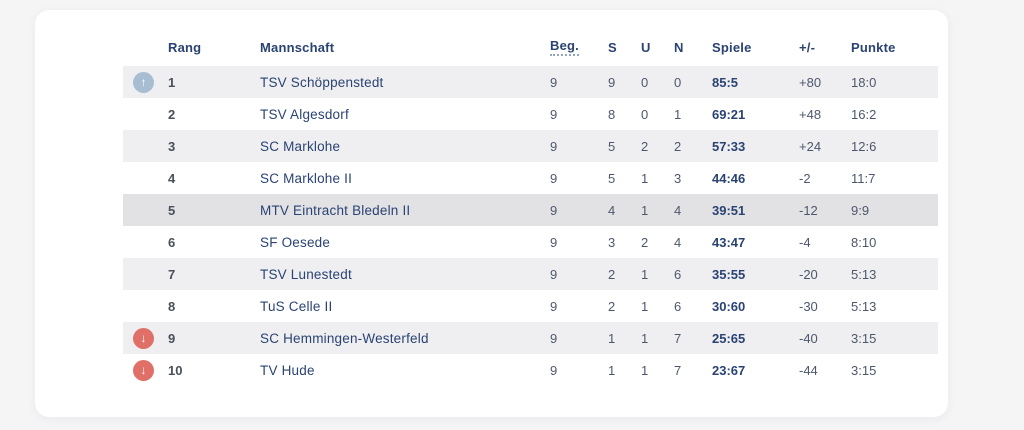 The width and height of the screenshot is (1024, 430). What do you see at coordinates (729, 306) in the screenshot?
I see `goals-cell: 30:60` at bounding box center [729, 306].